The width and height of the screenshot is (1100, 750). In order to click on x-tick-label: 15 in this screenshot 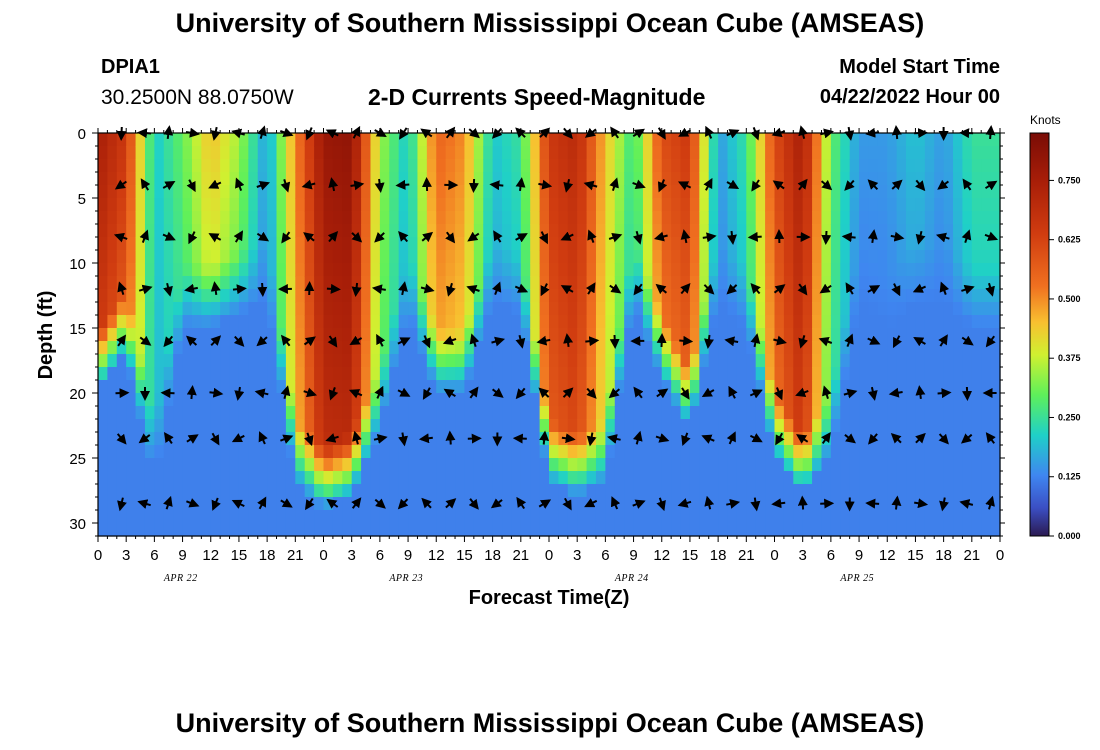, I will do `click(464, 555)`.